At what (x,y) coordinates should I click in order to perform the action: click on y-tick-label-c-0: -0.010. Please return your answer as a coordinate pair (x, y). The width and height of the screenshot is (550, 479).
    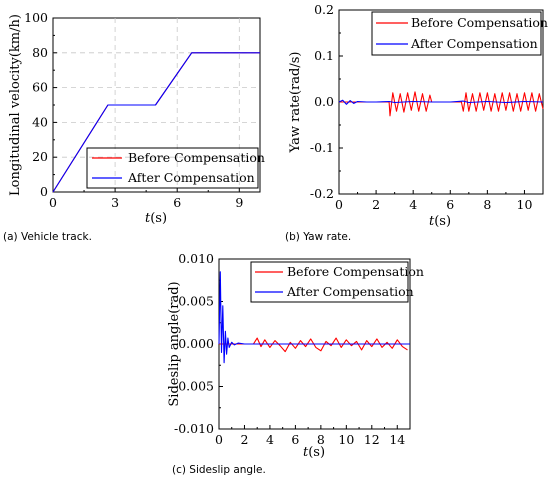
    Looking at the image, I should click on (194, 428).